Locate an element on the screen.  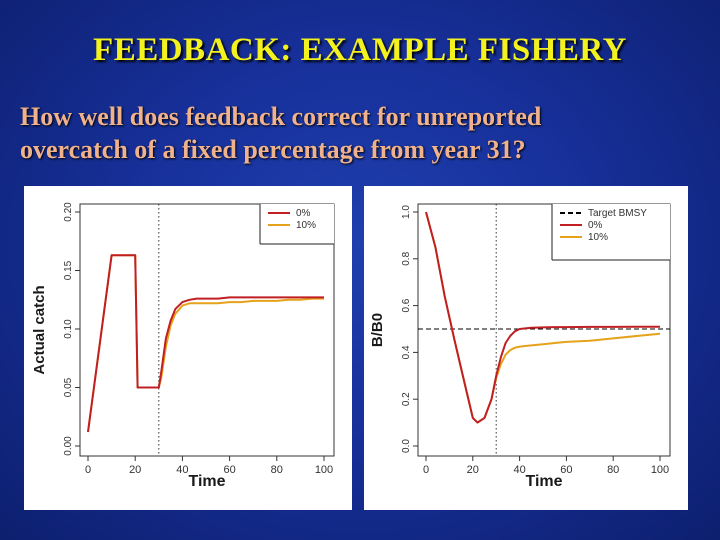
y-tick-label: 0.05 is located at coordinates (68, 387).